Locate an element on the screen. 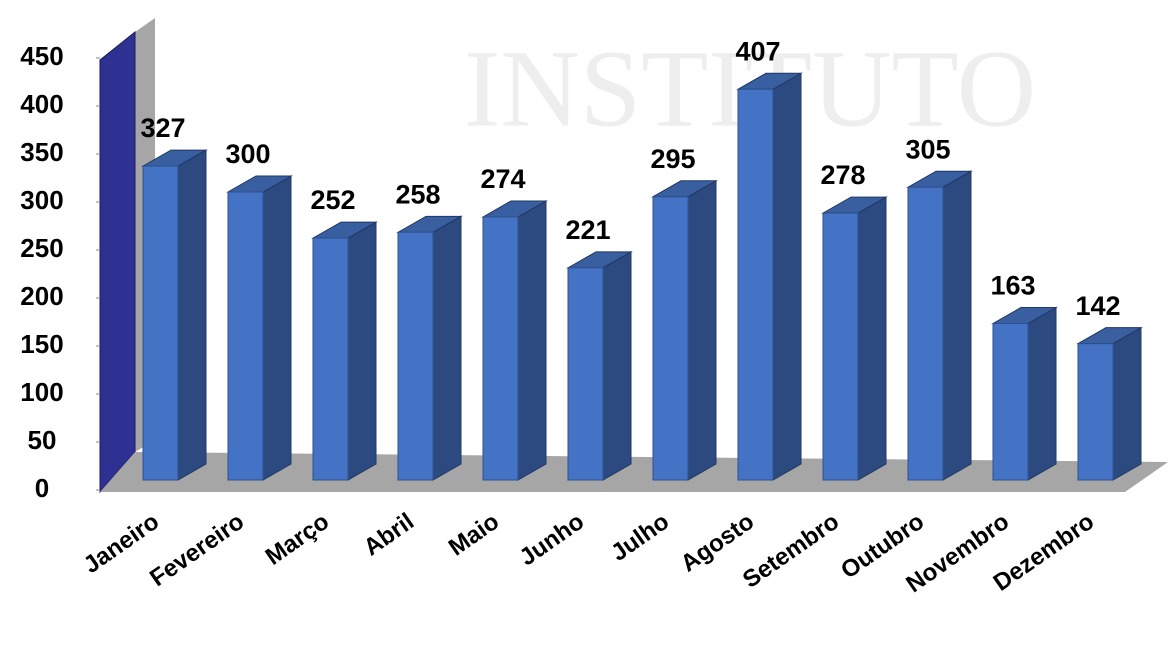  data-label: 300 is located at coordinates (247, 154).